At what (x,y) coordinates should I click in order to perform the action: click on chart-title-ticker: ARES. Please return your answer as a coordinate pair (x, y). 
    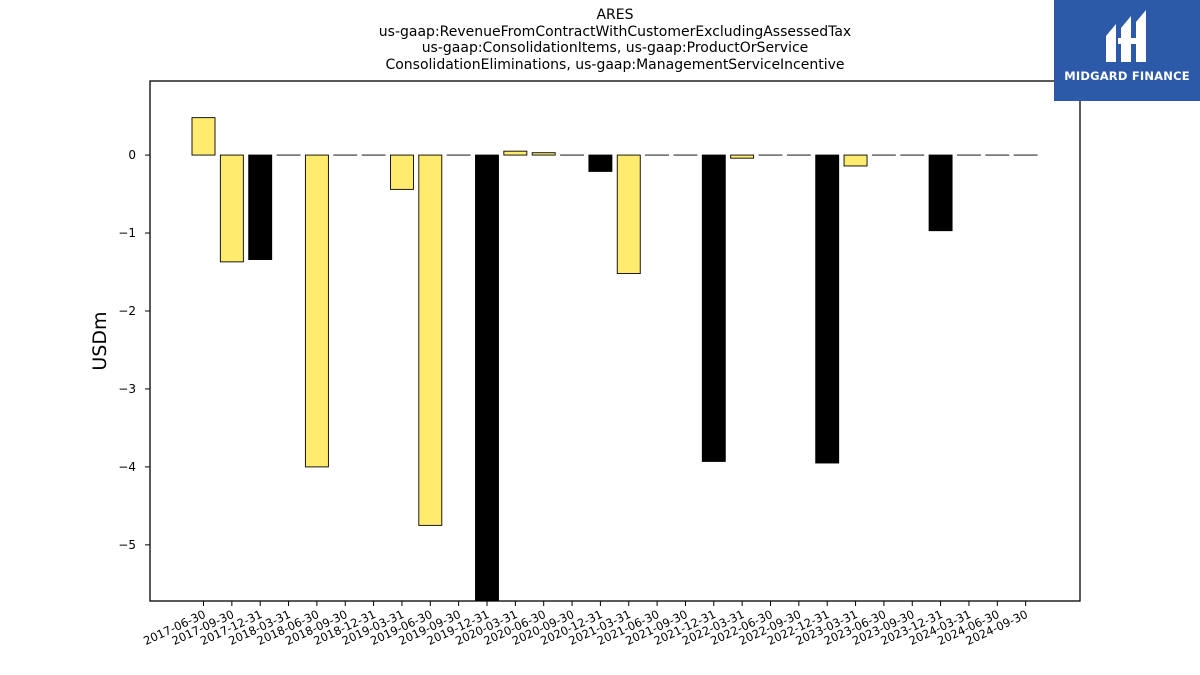
    Looking at the image, I should click on (615, 15).